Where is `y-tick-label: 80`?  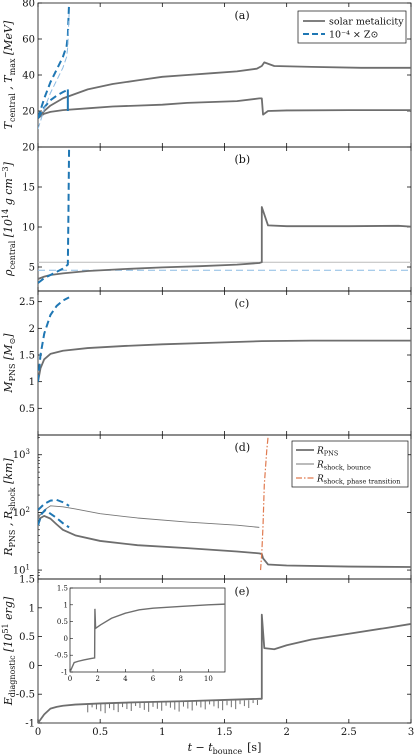
y-tick-label: 80 is located at coordinates (28, 5).